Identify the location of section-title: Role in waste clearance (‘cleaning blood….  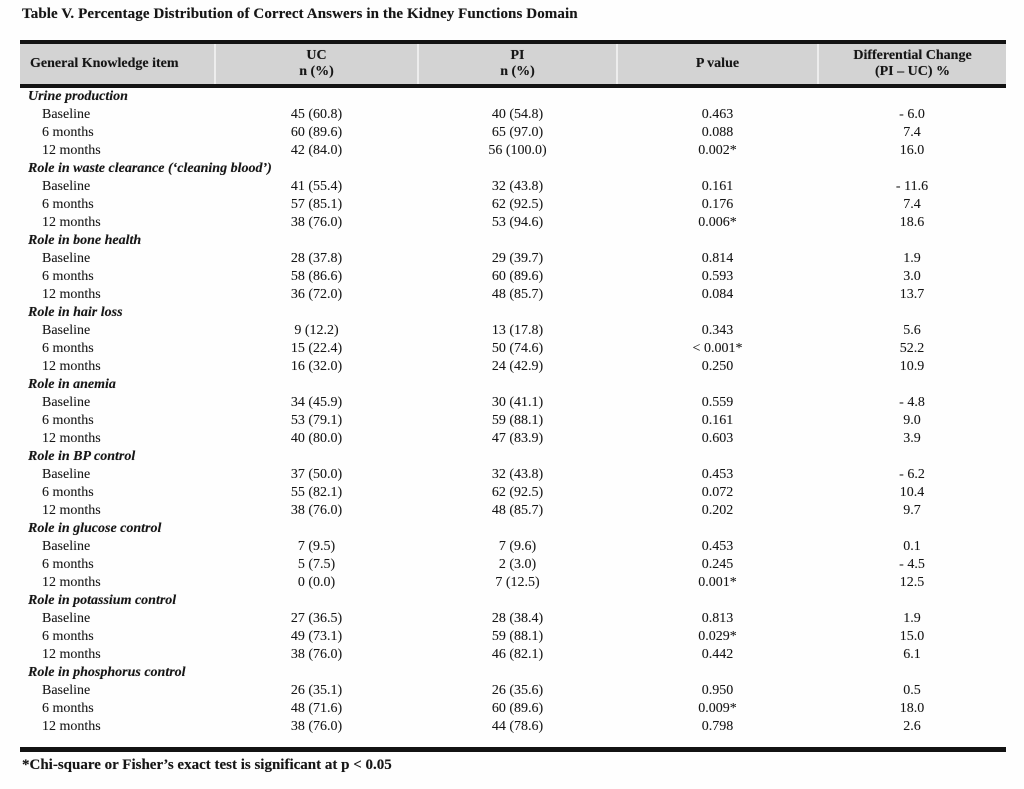
(150, 168).